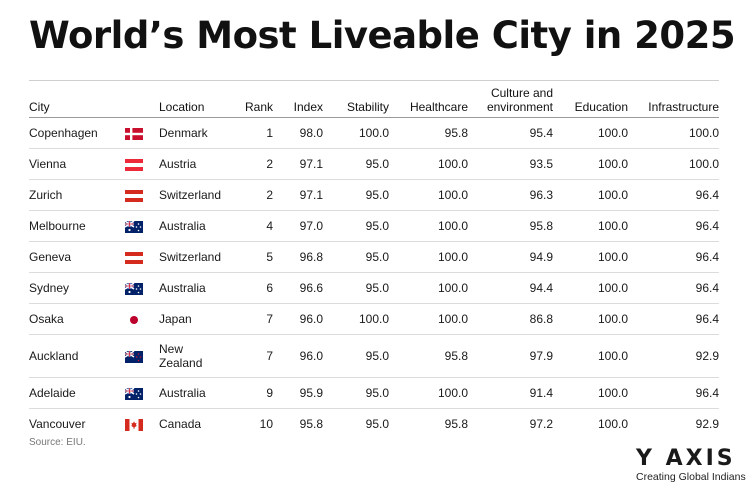 The height and width of the screenshot is (500, 756). What do you see at coordinates (69, 195) in the screenshot?
I see `cell-city: Zurich` at bounding box center [69, 195].